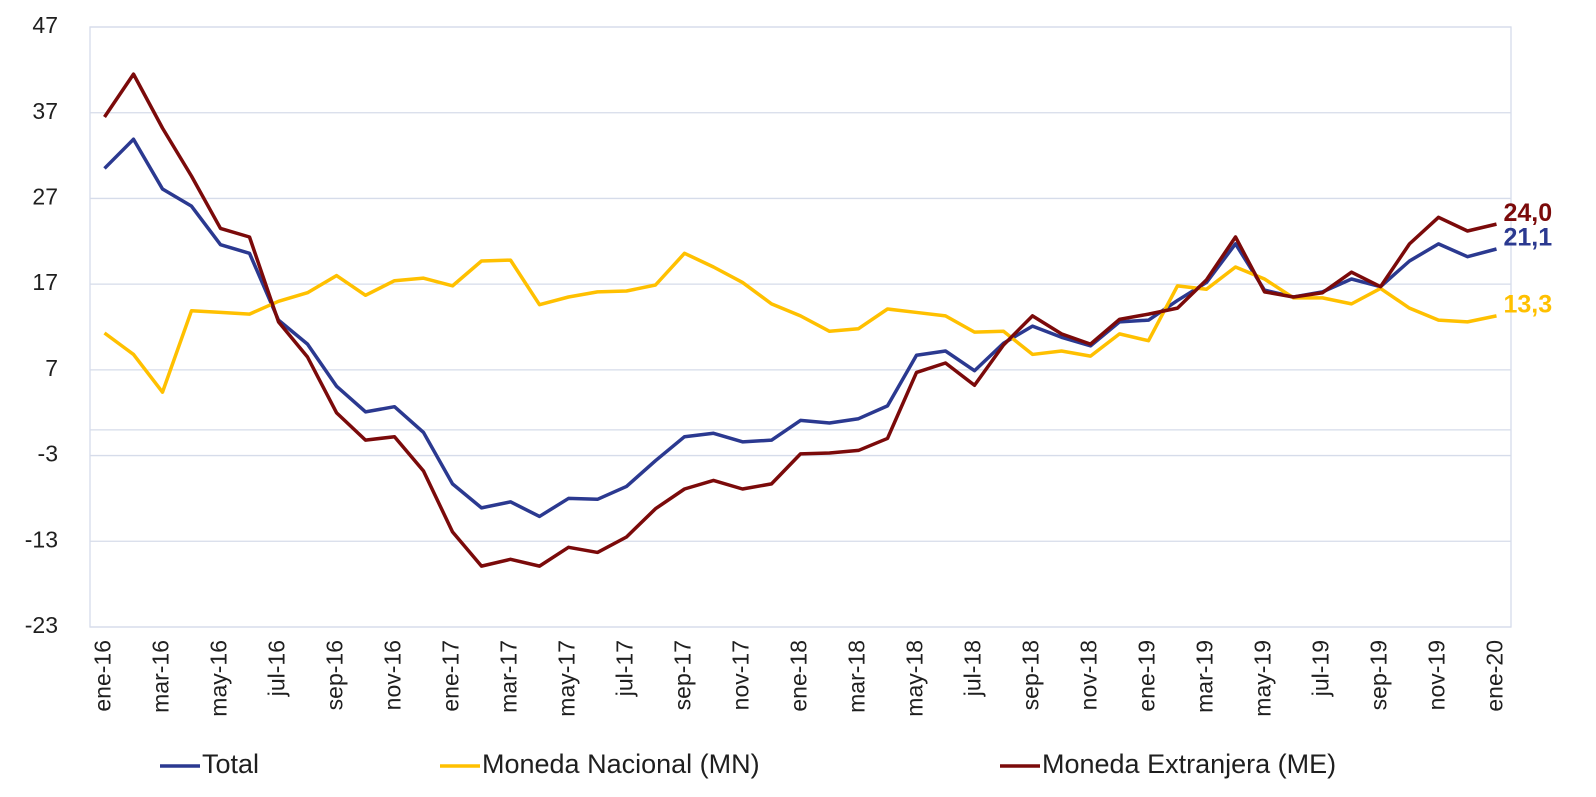 Image resolution: width=1596 pixels, height=797 pixels. I want to click on x-tick-label: nov-17, so click(741, 675).